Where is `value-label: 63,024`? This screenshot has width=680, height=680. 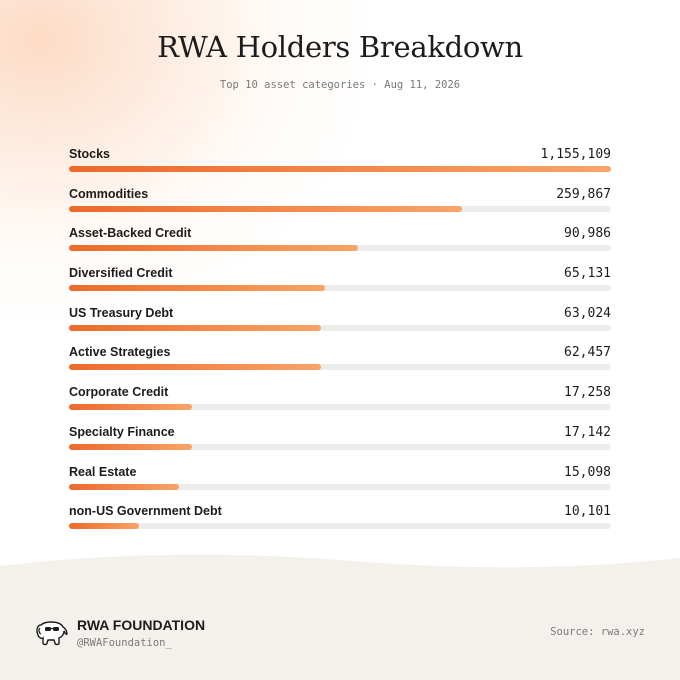
value-label: 63,024 is located at coordinates (587, 313).